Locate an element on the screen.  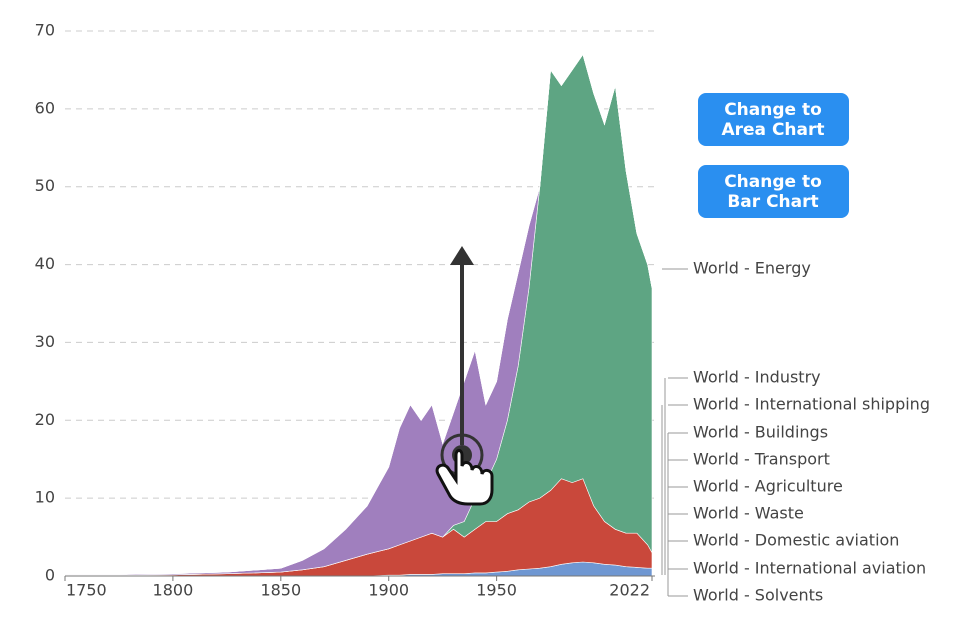
legend-label: World - Energy is located at coordinates (752, 268).